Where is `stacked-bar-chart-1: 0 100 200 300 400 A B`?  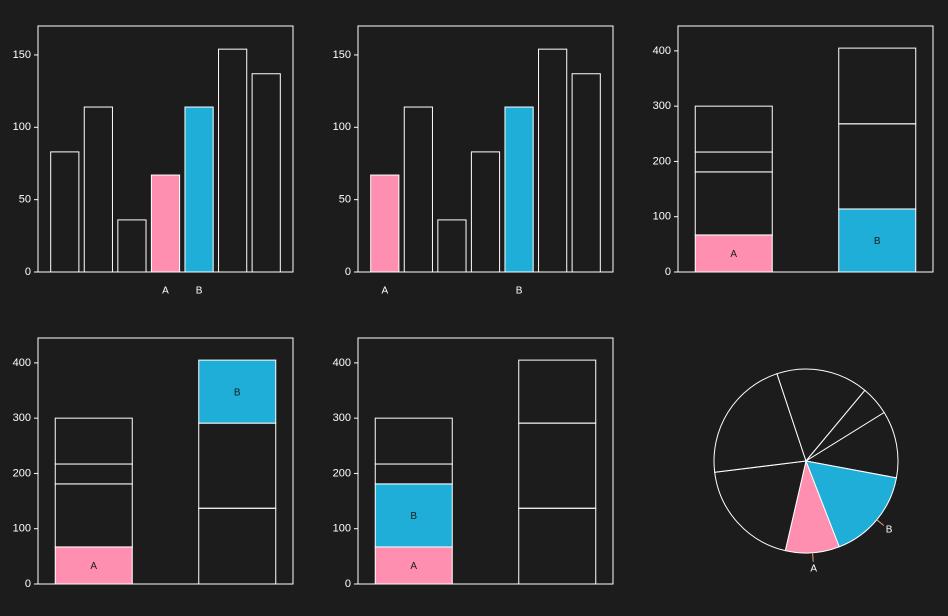 stacked-bar-chart-1: 0 100 200 300 400 A B is located at coordinates (793, 151).